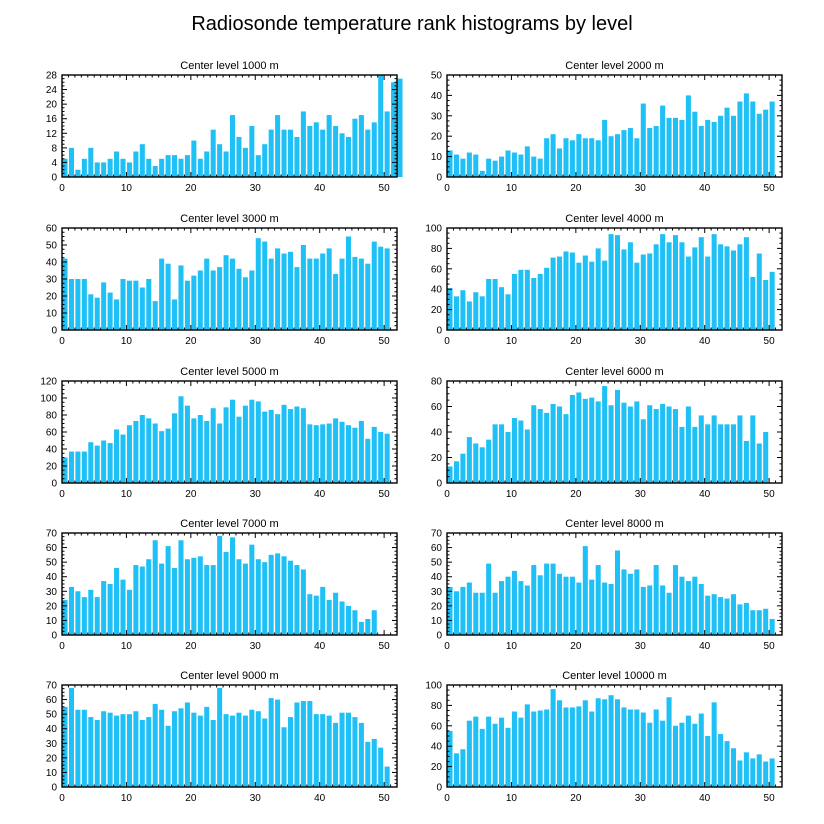 Image resolution: width=824 pixels, height=824 pixels. What do you see at coordinates (52, 592) in the screenshot?
I see `y-tick-label: 30` at bounding box center [52, 592].